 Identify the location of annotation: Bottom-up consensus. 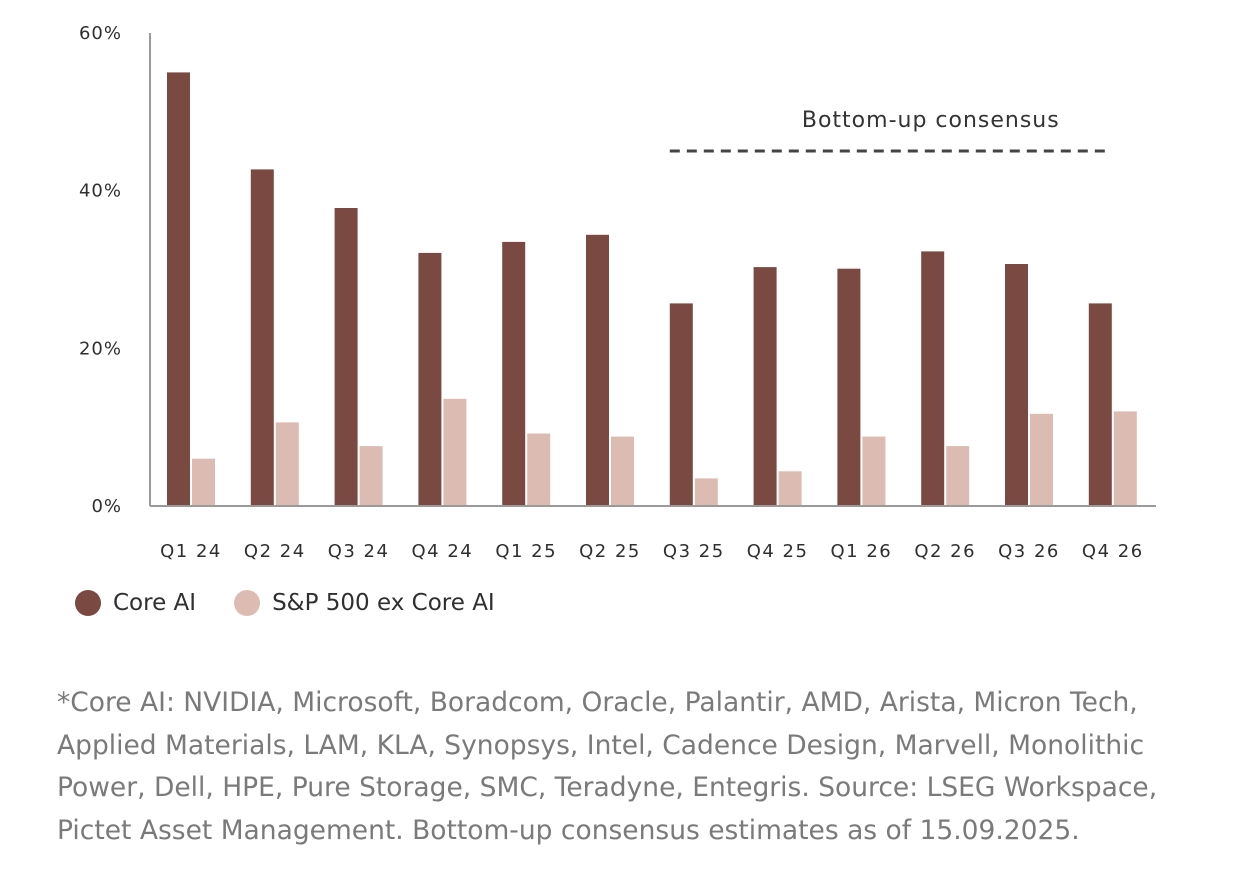
(890, 130).